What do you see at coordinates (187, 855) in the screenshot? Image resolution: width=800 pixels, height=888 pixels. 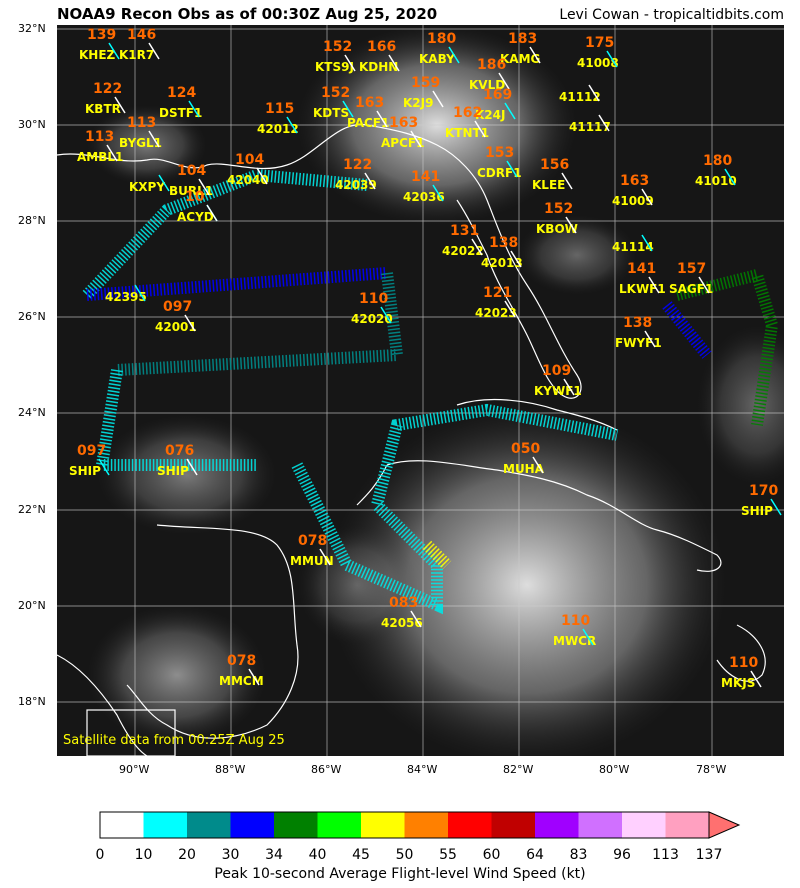 I see `colorbar-tick: 20` at bounding box center [187, 855].